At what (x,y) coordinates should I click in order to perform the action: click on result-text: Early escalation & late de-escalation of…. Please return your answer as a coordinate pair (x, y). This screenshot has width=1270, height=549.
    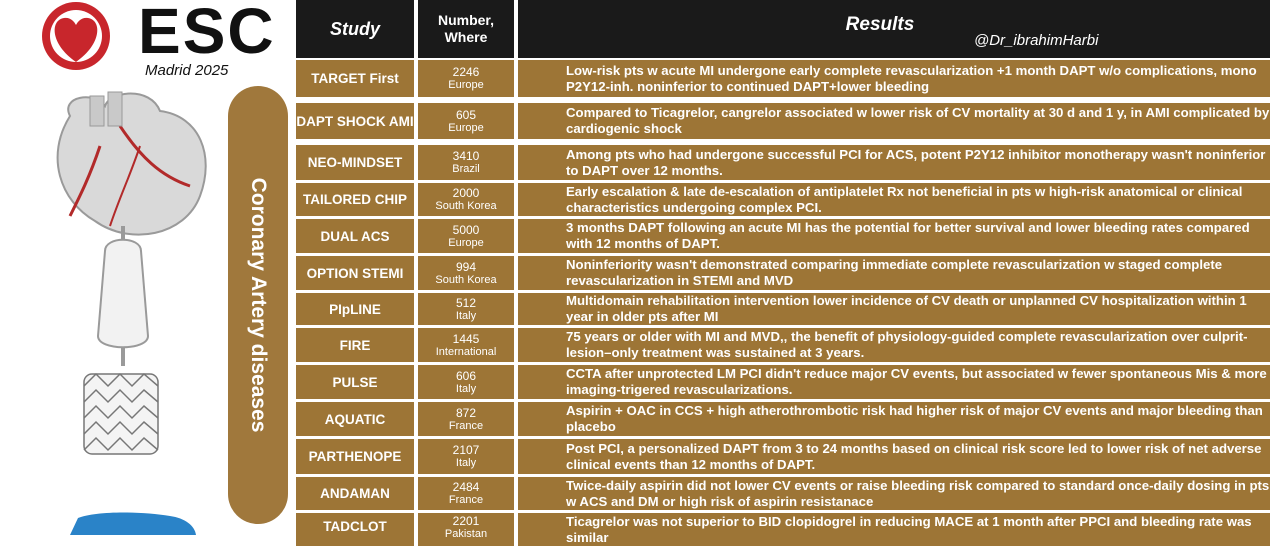
    Looking at the image, I should click on (894, 199).